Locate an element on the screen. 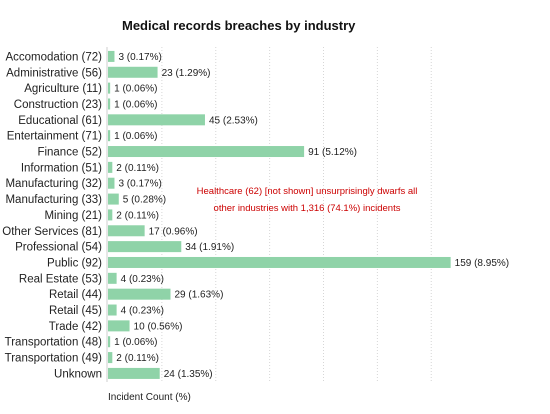 Image resolution: width=550 pixels, height=414 pixels. value-label: 91 (5.12%) is located at coordinates (332, 152).